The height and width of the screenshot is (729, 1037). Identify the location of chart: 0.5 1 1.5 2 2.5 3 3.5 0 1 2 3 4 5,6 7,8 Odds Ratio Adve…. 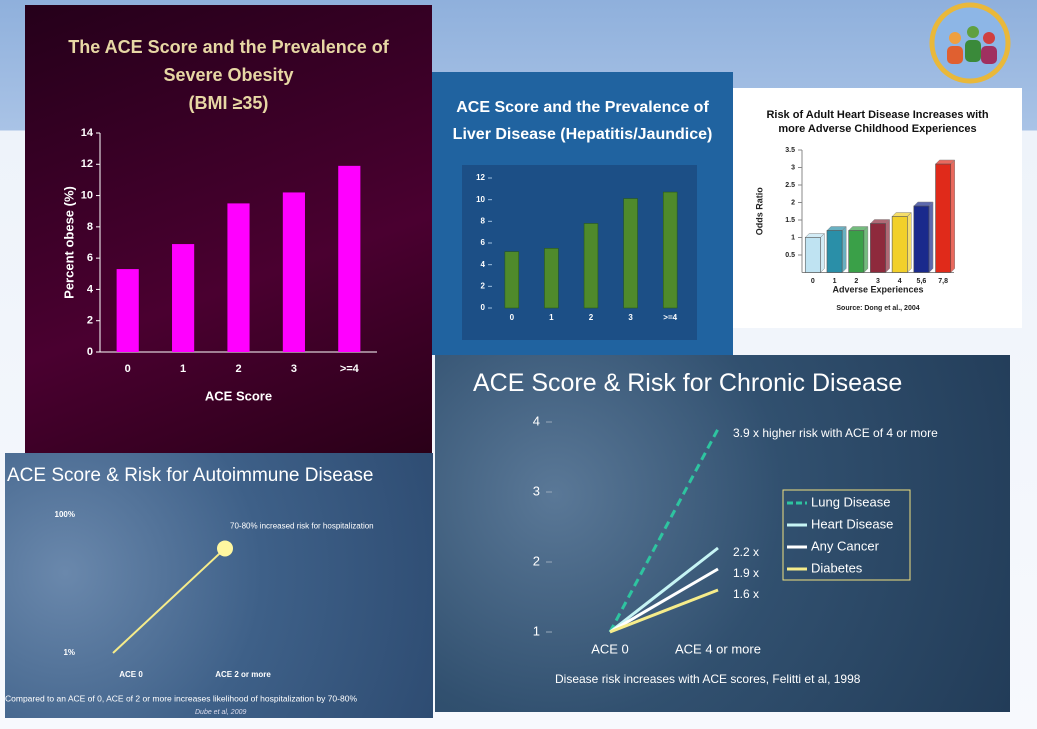
(855, 229).